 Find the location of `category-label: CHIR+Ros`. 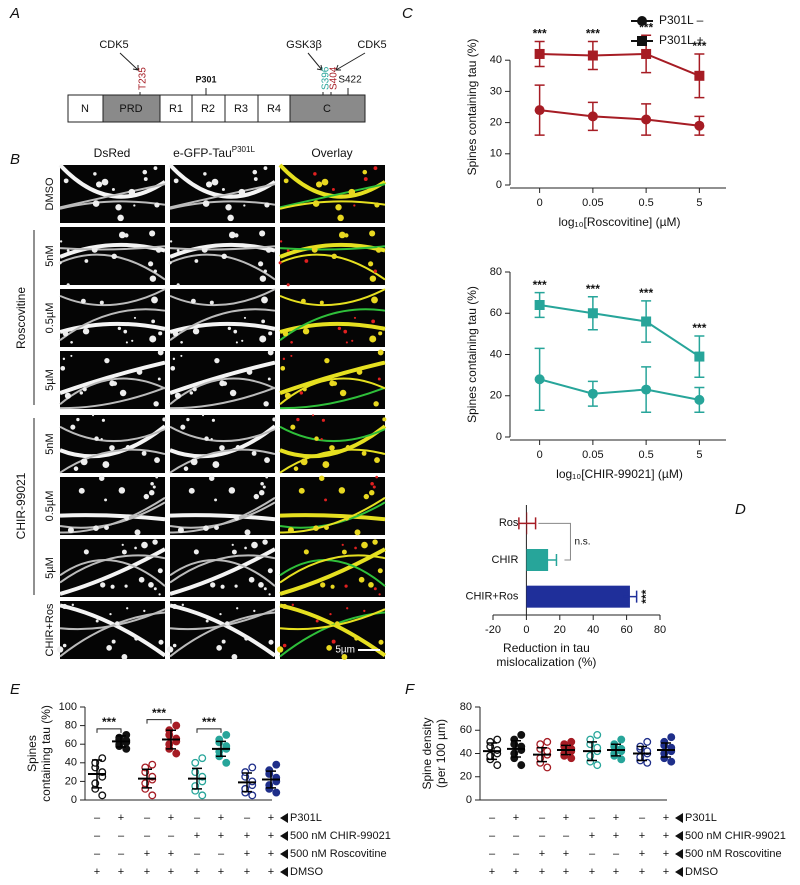

category-label: CHIR+Ros is located at coordinates (492, 597).